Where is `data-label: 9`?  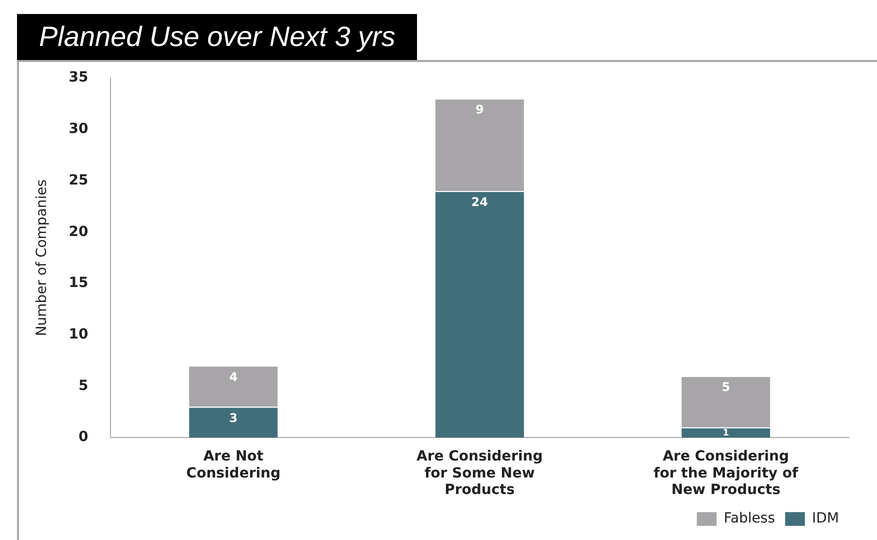
data-label: 9 is located at coordinates (479, 109).